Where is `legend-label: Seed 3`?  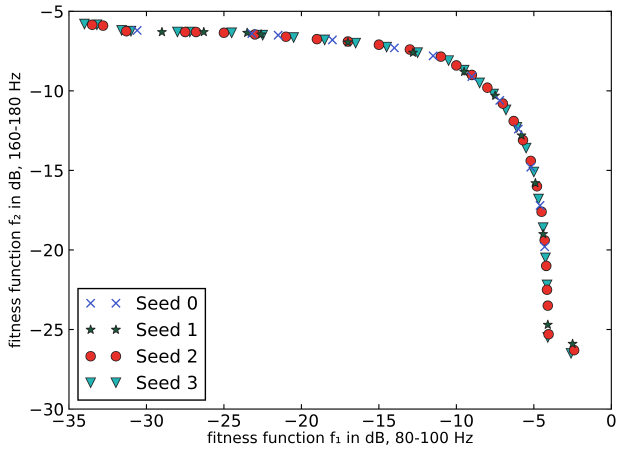
legend-label: Seed 3 is located at coordinates (166, 382).